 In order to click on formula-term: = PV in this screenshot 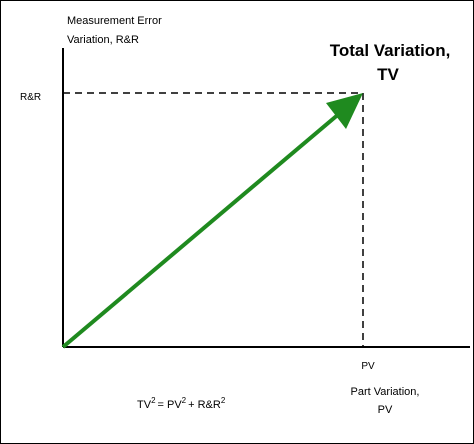, I will do `click(170, 405)`.